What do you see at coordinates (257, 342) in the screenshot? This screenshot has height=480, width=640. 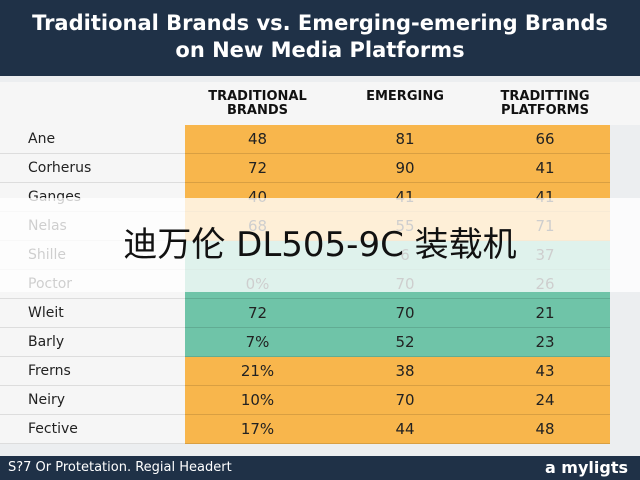 I see `cell: 7%` at bounding box center [257, 342].